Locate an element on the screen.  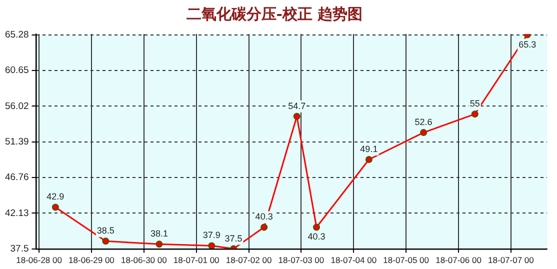
y-tick-label: 51.39 is located at coordinates (16, 142).